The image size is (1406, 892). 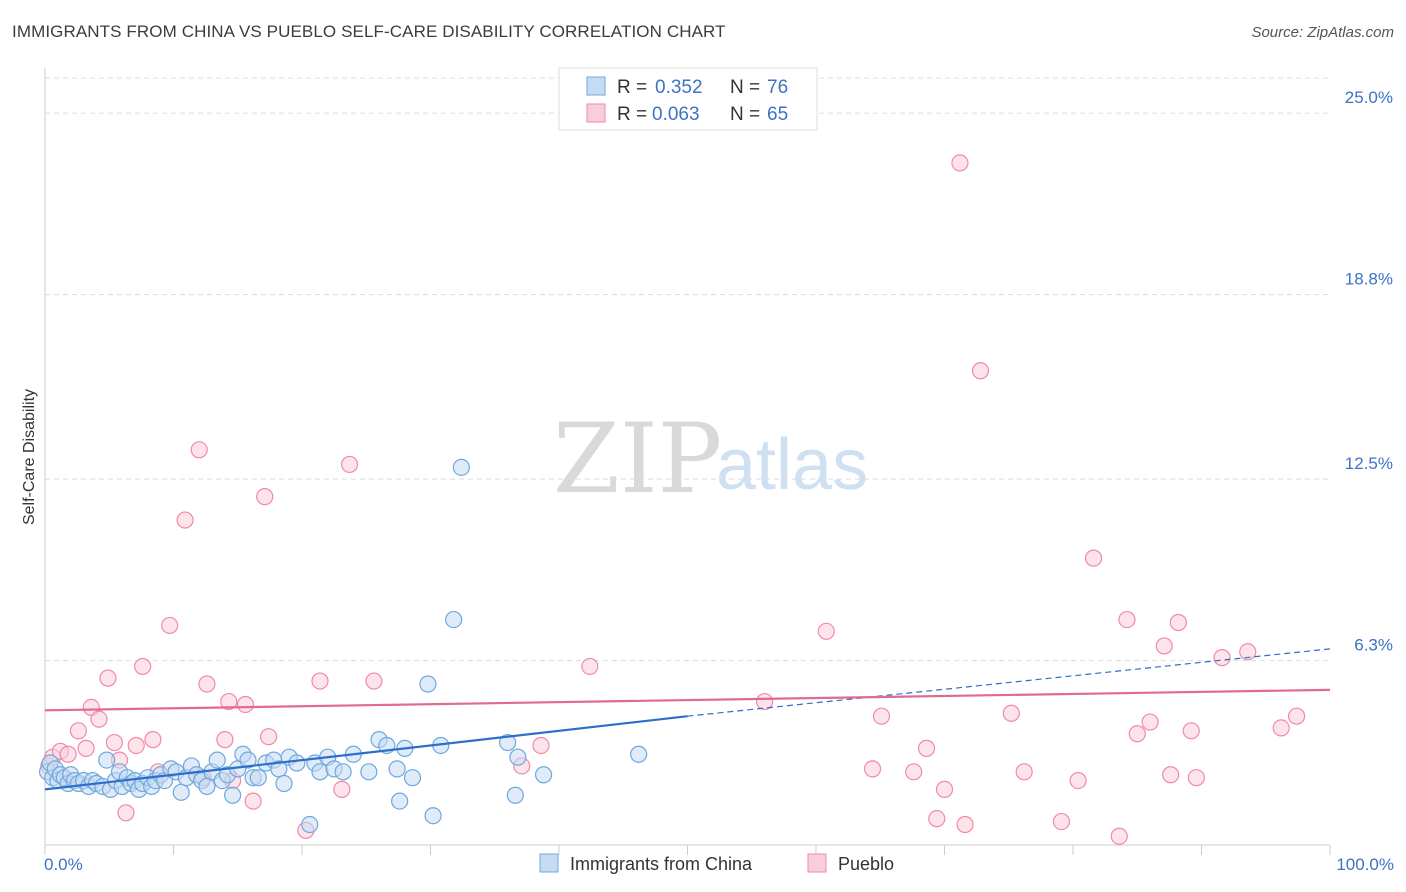 What do you see at coordinates (632, 87) in the screenshot?
I see `legend-r-label-1: R =` at bounding box center [632, 87].